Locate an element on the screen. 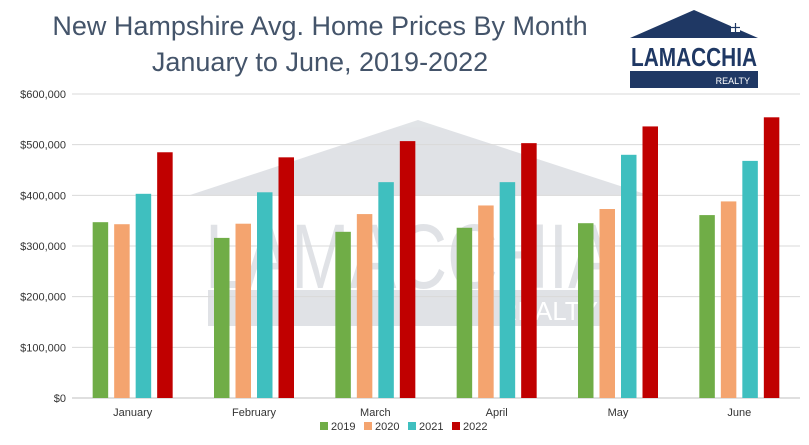  bar-2019-april is located at coordinates (464, 312).